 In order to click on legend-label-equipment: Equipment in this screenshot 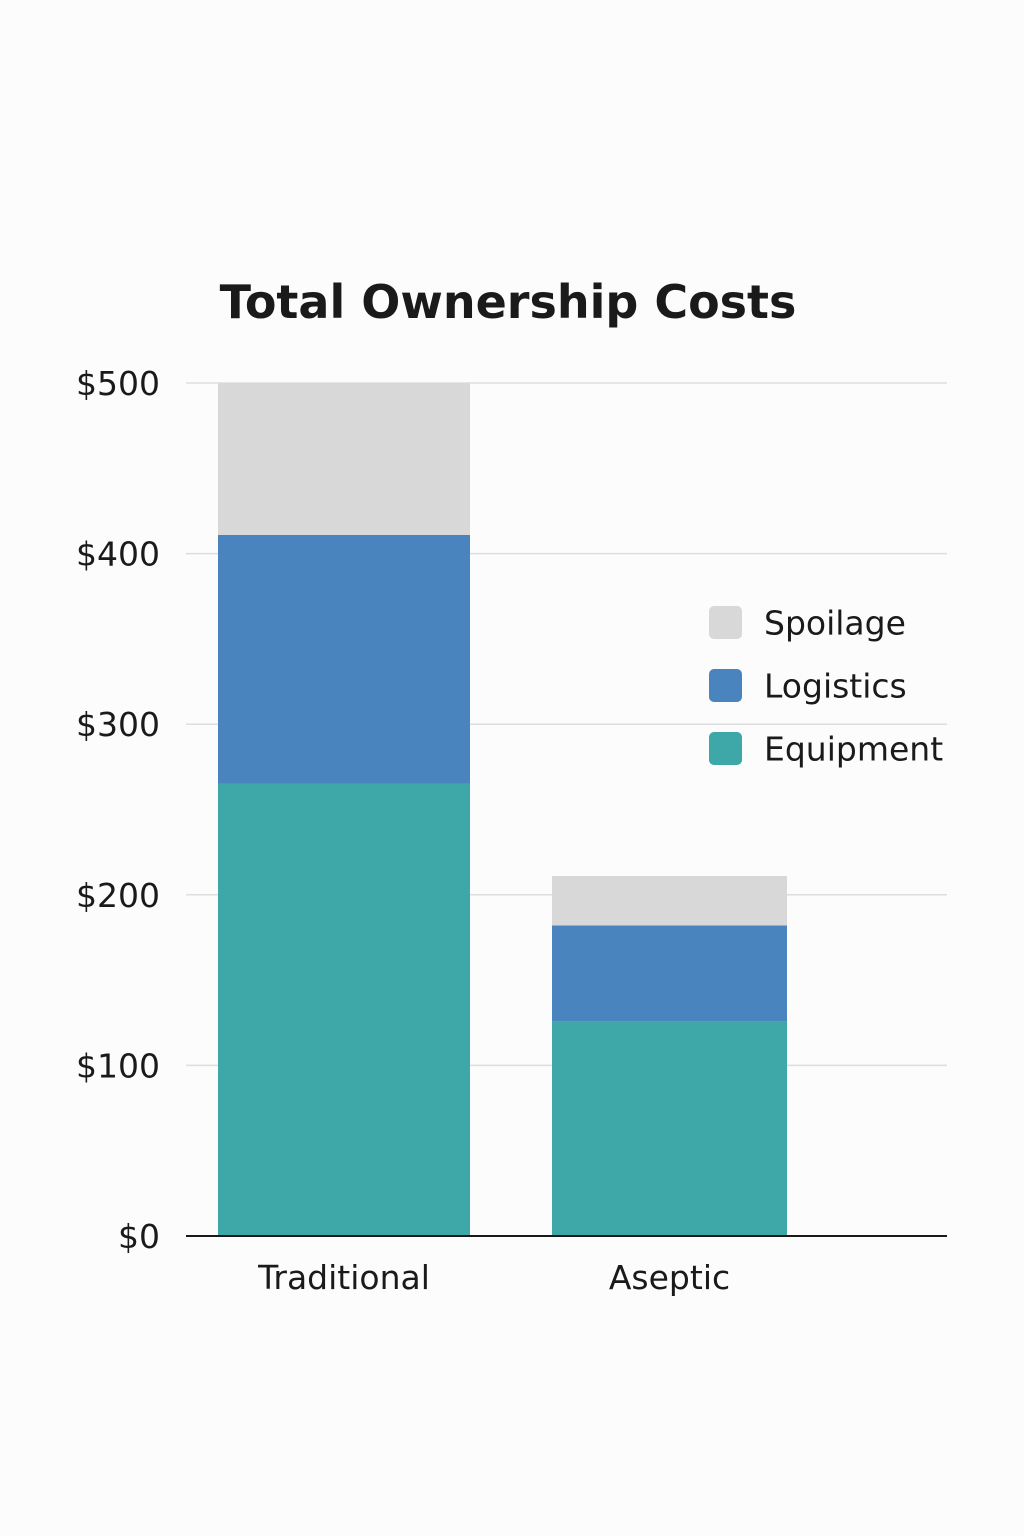, I will do `click(853, 749)`.